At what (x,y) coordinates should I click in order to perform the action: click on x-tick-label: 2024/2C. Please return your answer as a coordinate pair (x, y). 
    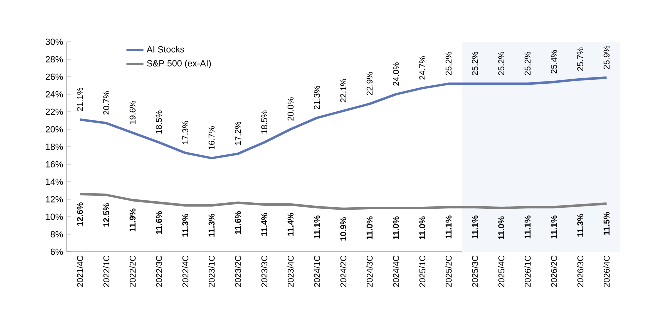
    Looking at the image, I should click on (343, 272).